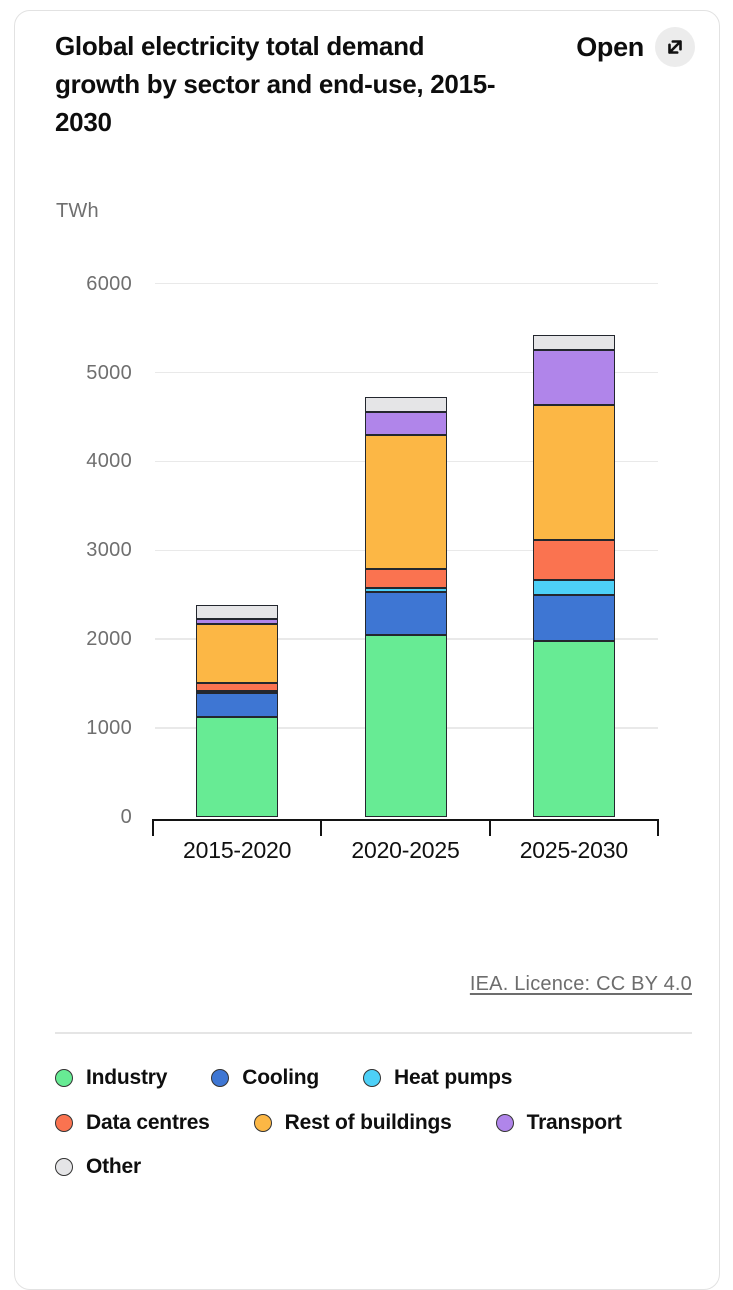 Image resolution: width=733 pixels, height=1290 pixels. What do you see at coordinates (574, 1122) in the screenshot?
I see `legend-label: Transport` at bounding box center [574, 1122].